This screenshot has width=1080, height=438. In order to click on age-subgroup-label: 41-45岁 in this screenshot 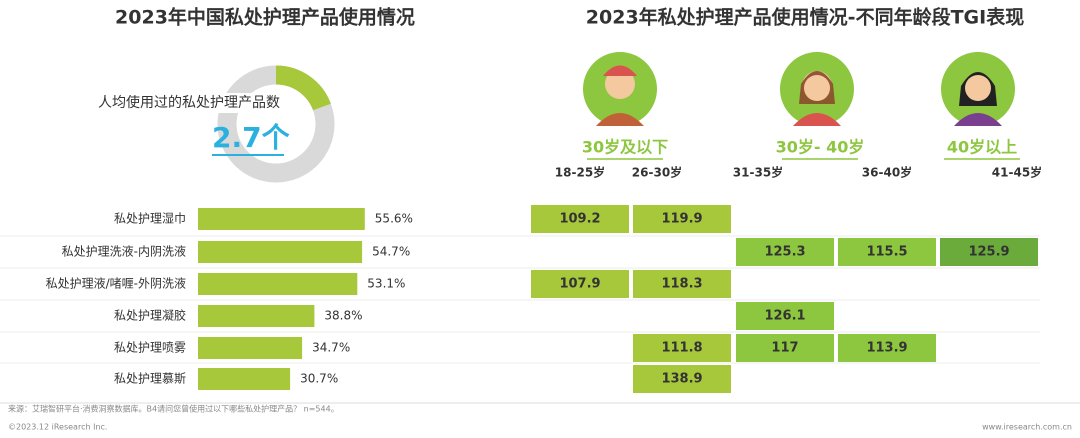, I will do `click(1017, 172)`.